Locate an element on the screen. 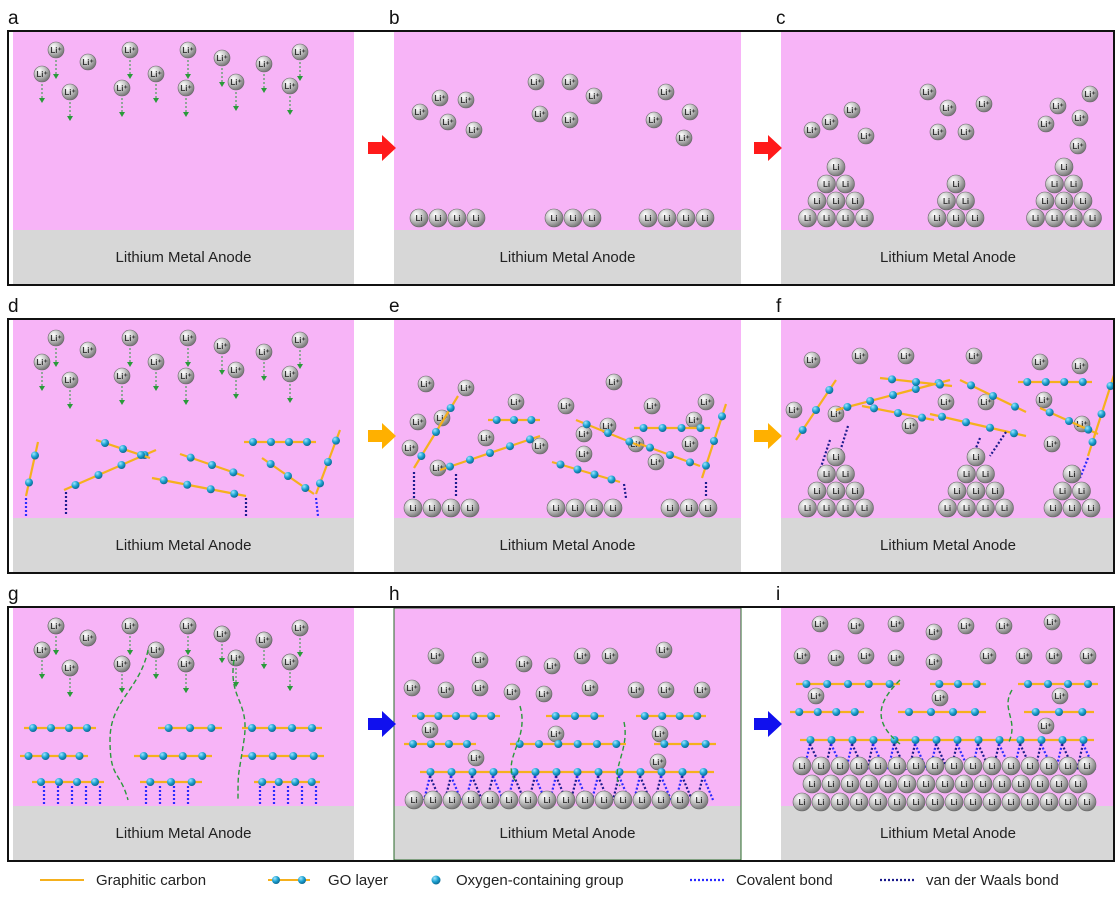  diffusion-path is located at coordinates (621, 754).